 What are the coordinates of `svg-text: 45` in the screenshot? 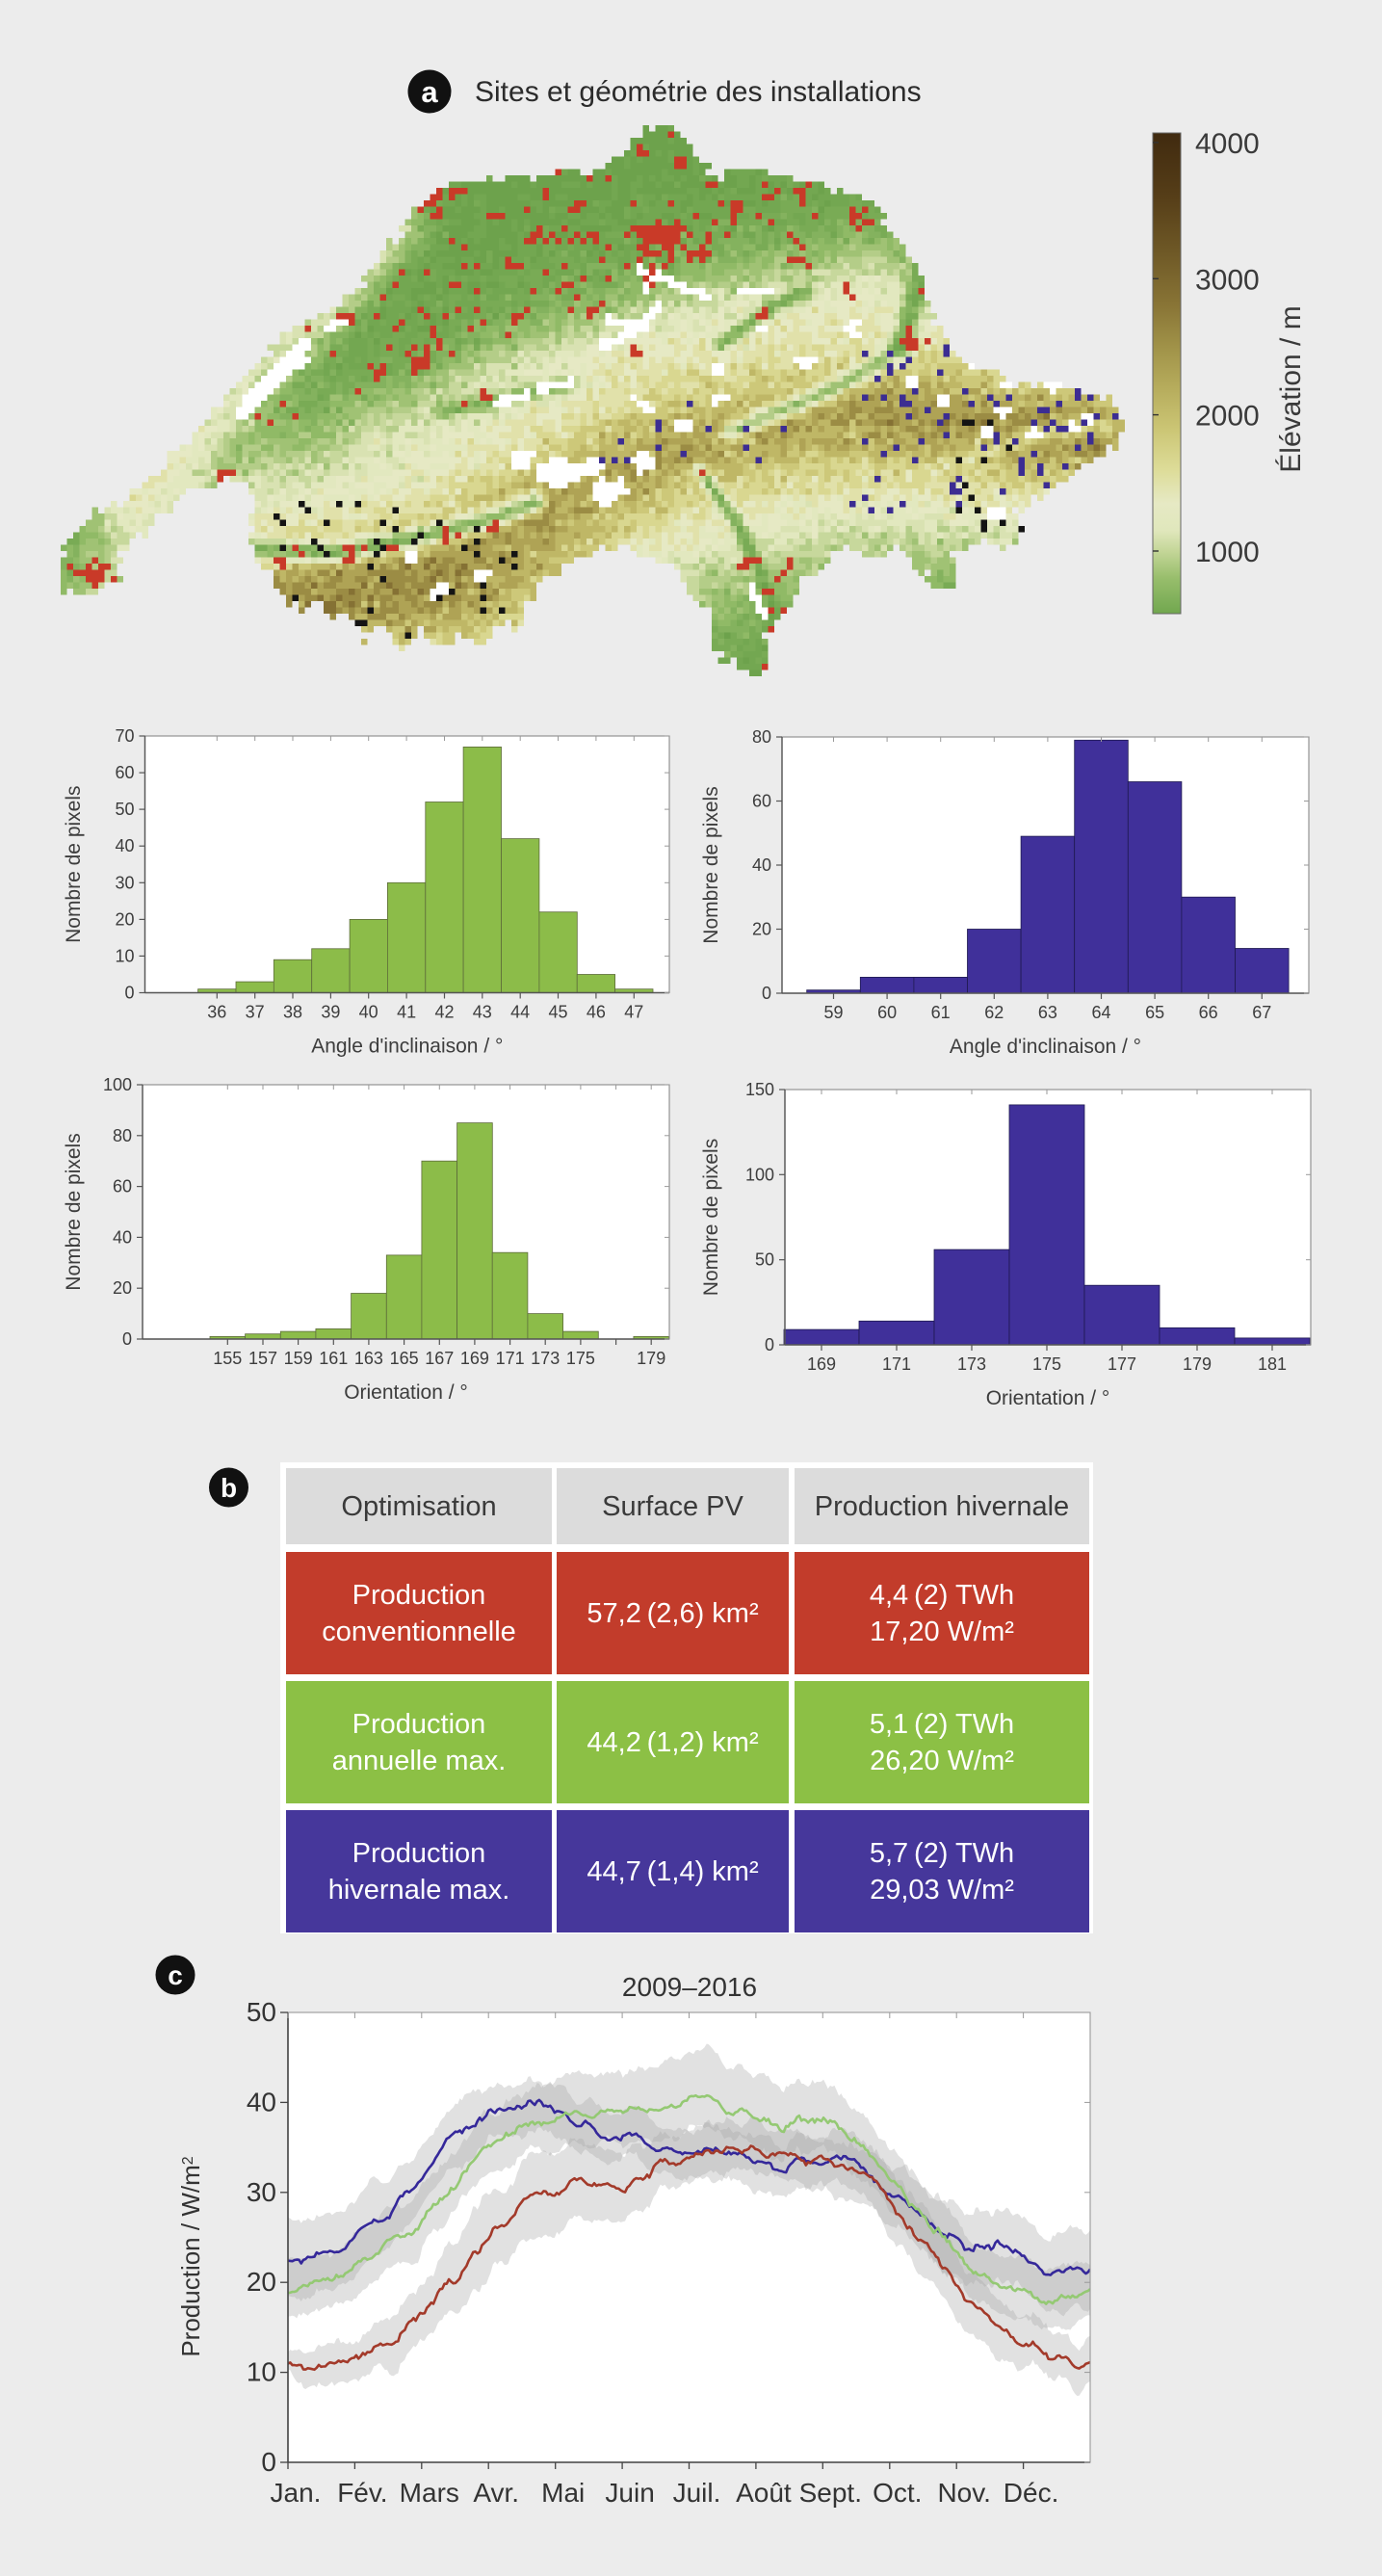 It's located at (557, 1013).